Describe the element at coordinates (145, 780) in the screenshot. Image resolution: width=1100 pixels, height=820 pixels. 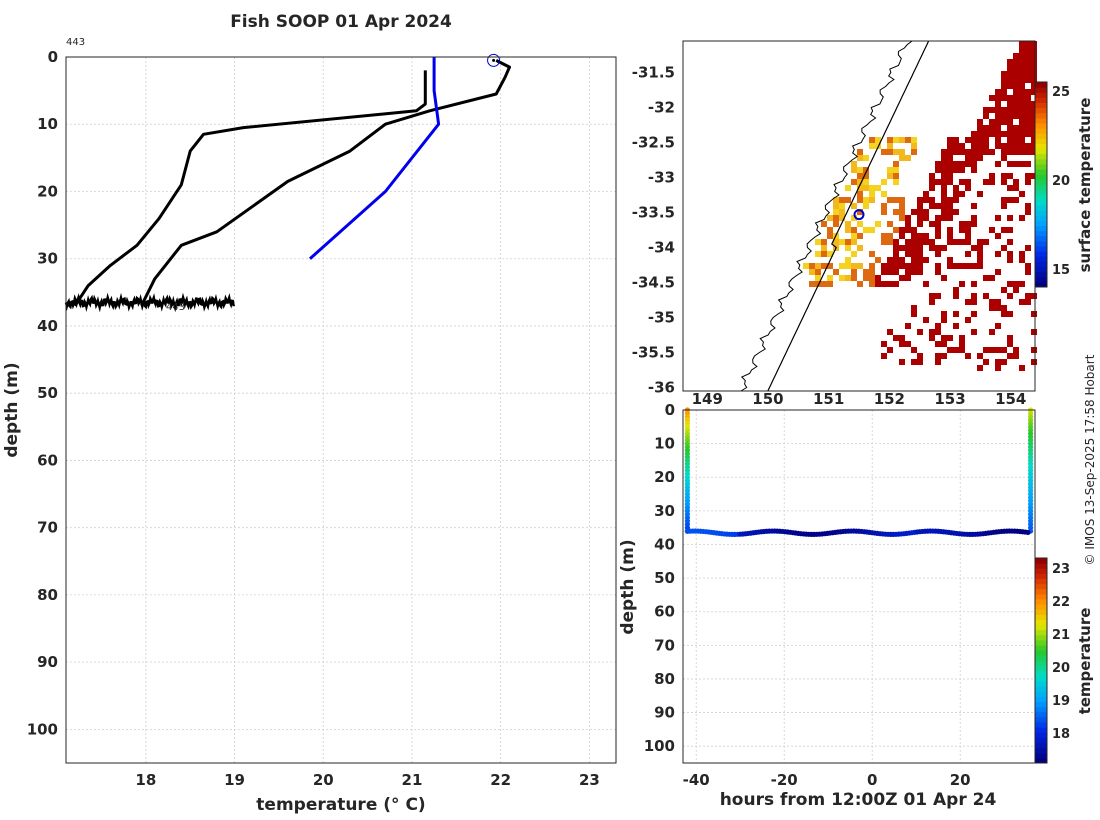
I see `profile-x-tick-label: 18` at that location.